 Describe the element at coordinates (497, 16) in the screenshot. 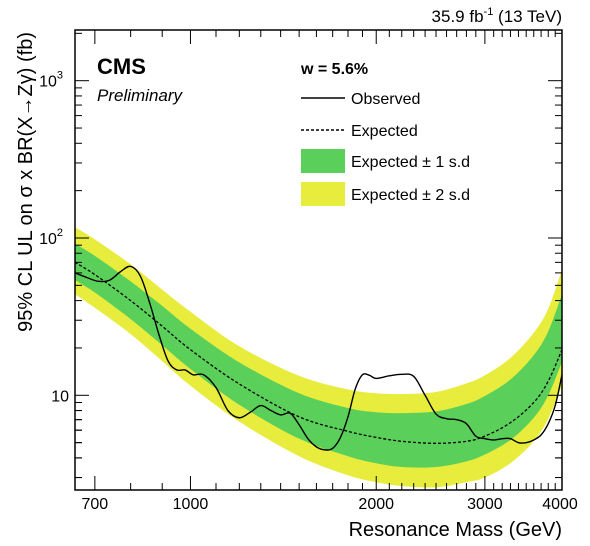

I see `lumi-label: 35.9 fb-1 (13 TeV)` at that location.